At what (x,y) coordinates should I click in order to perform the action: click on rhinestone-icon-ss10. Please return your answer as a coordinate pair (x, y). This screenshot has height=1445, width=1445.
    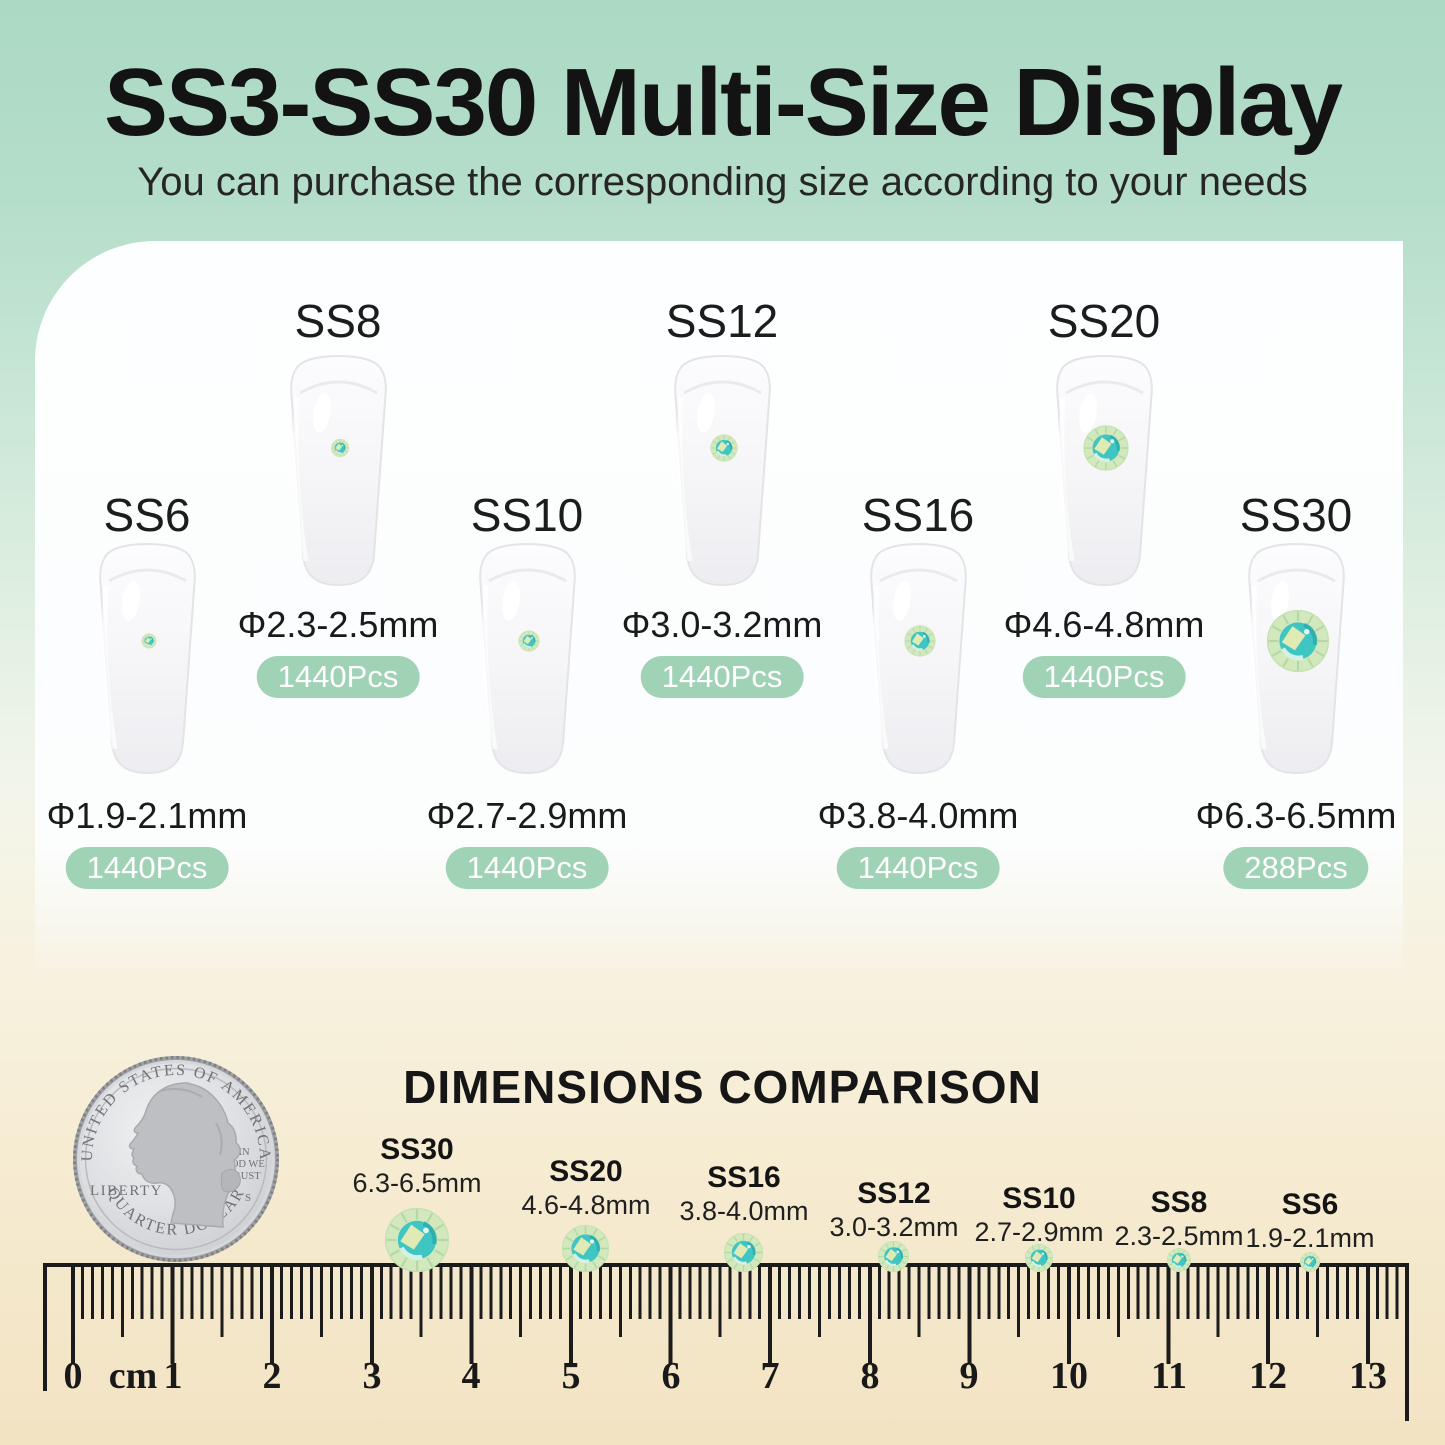
    Looking at the image, I should click on (1039, 1258).